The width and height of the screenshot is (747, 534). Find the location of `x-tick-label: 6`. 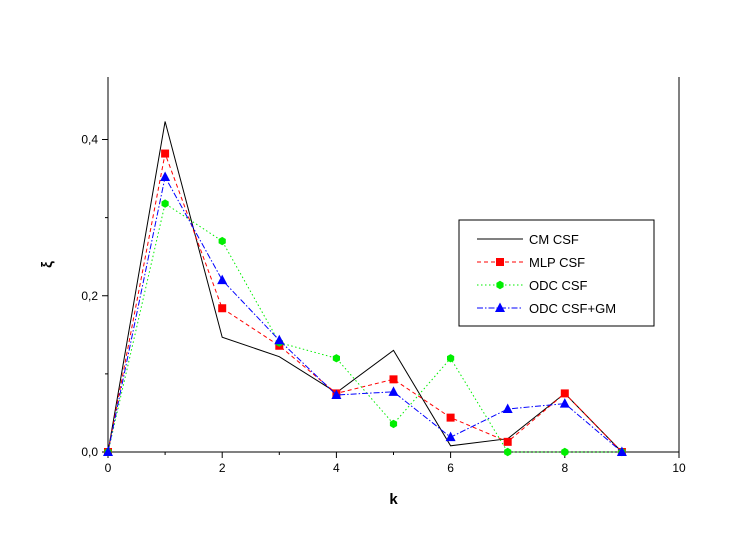

x-tick-label: 6 is located at coordinates (450, 468).